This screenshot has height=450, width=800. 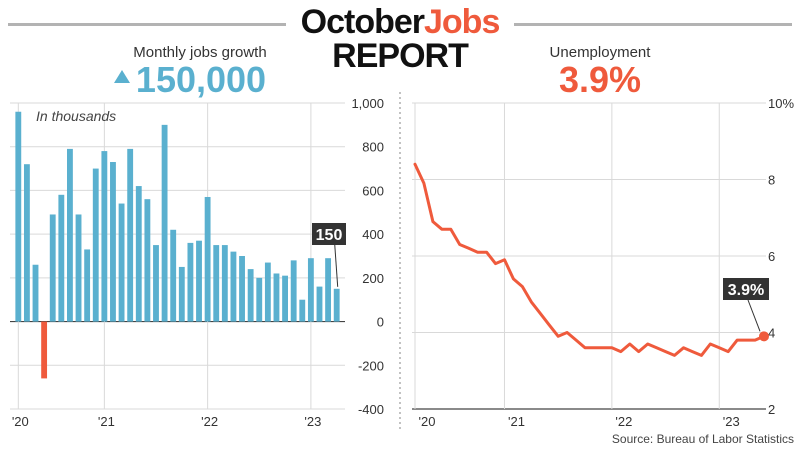 I want to click on title-rule-left, so click(x=147, y=24).